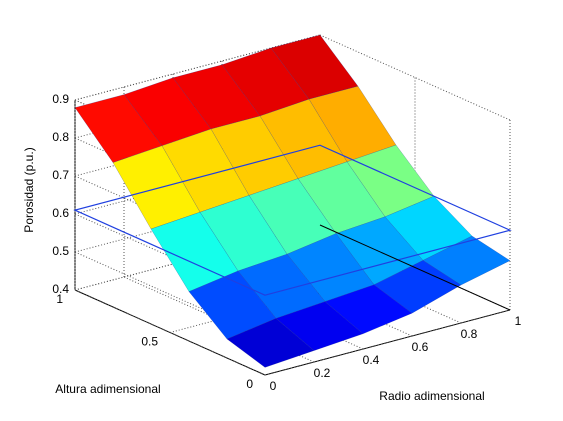 The width and height of the screenshot is (563, 421). What do you see at coordinates (107, 389) in the screenshot?
I see `y-axis-label: Altura adimensional` at bounding box center [107, 389].